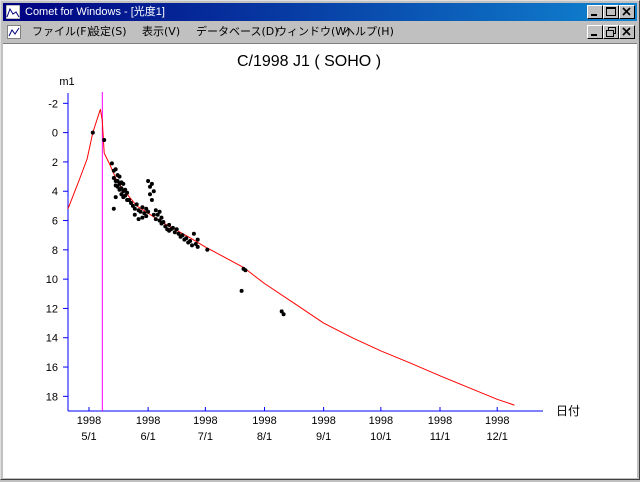 This screenshot has width=640, height=482. I want to click on y-tick-label: 16, so click(52, 368).